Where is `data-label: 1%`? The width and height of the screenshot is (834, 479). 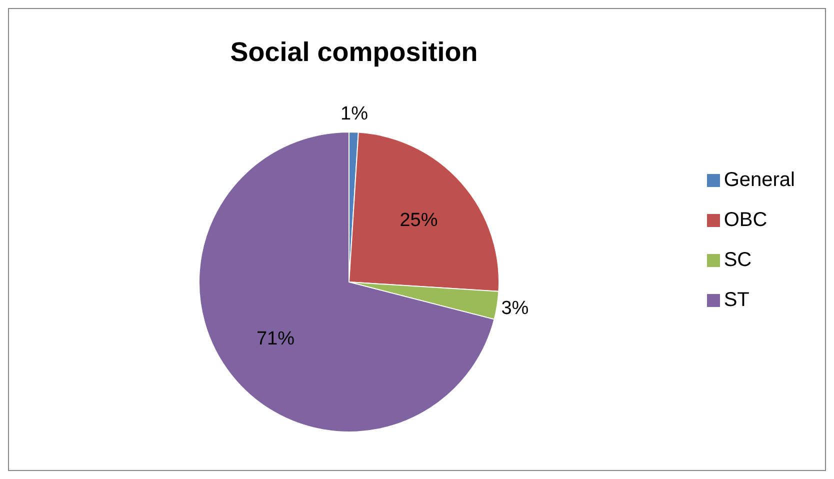 data-label: 1% is located at coordinates (354, 114).